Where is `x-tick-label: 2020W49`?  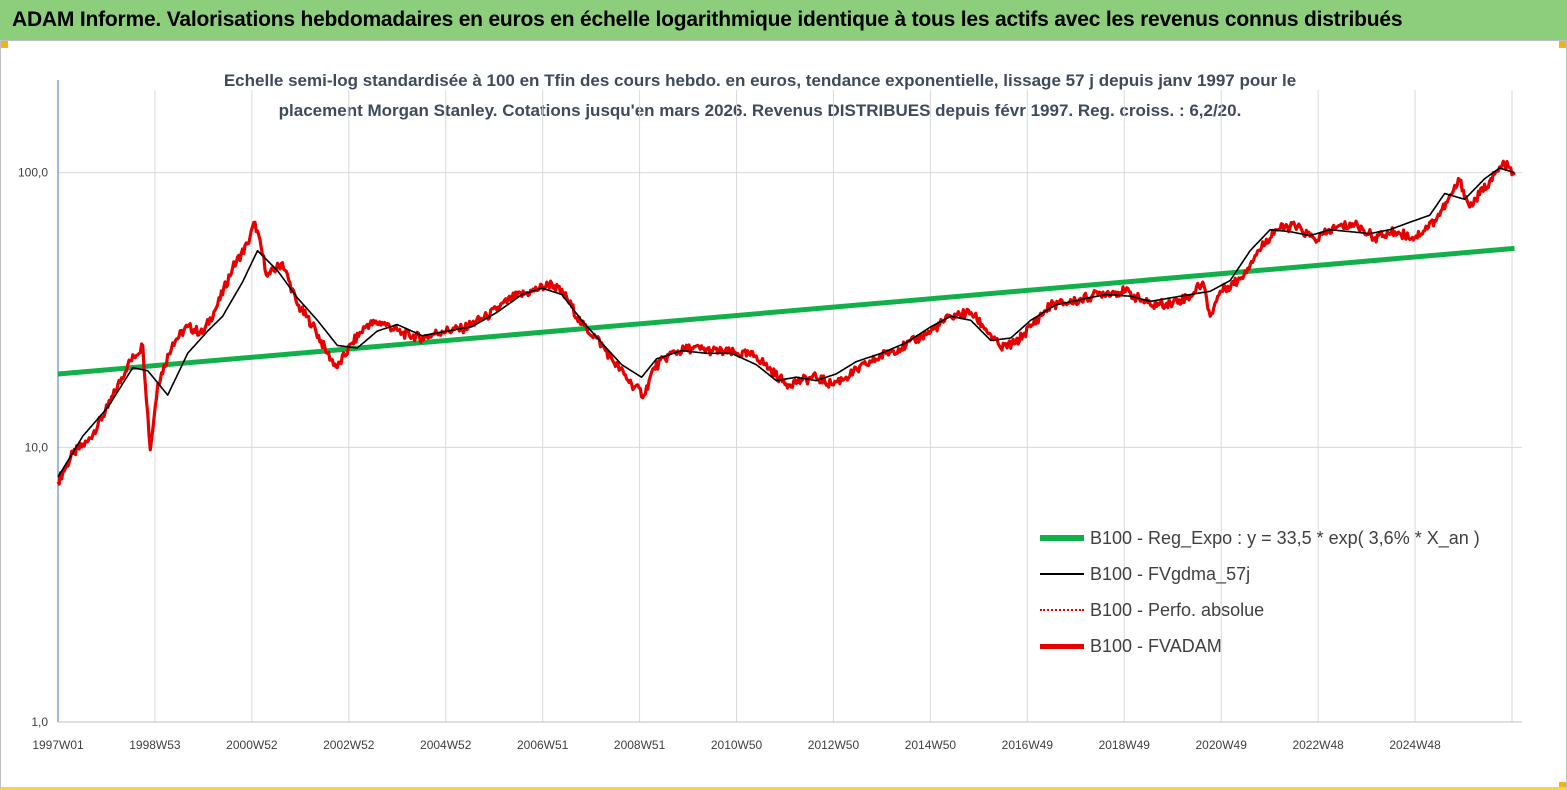
x-tick-label: 2020W49 is located at coordinates (1222, 745).